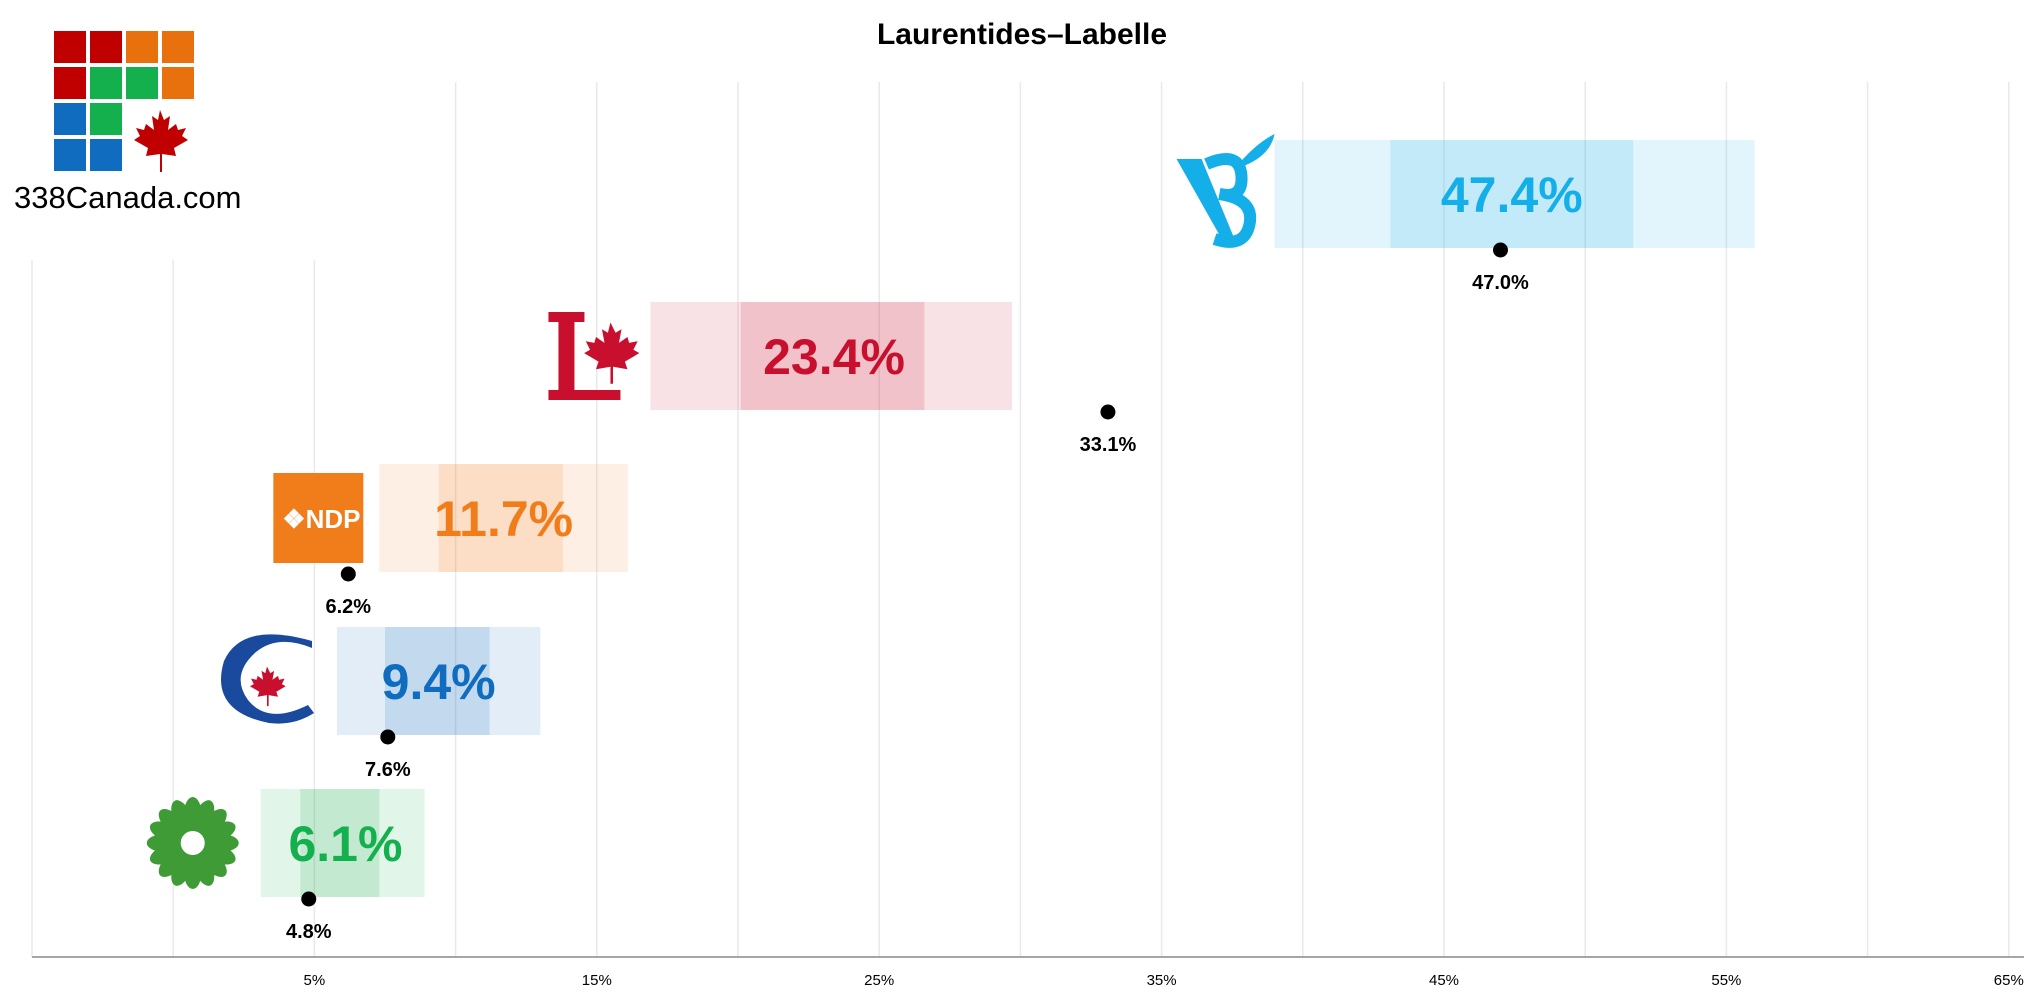 The image size is (2044, 1000). I want to click on projection-label: 11.7%, so click(503, 519).